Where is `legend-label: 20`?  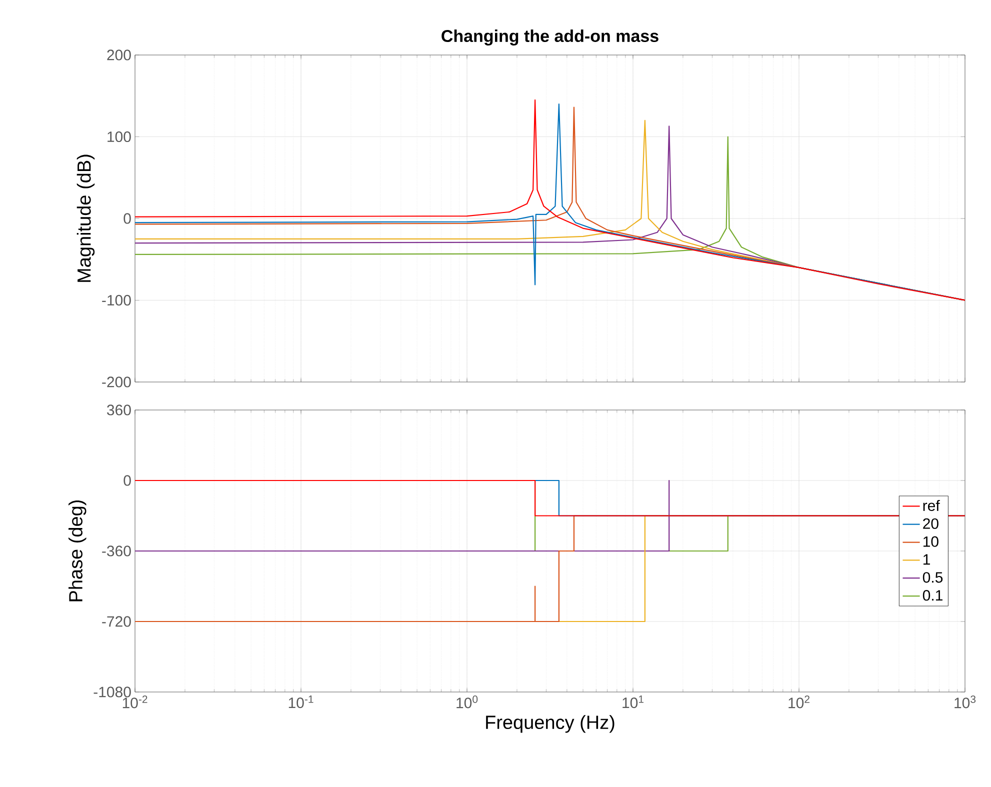 legend-label: 20 is located at coordinates (930, 523).